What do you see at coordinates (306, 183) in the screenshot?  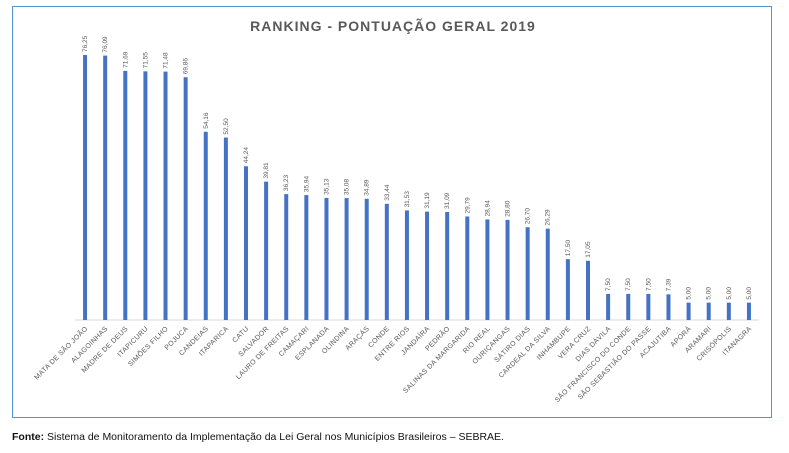 I see `bar-value-label: 35,94` at bounding box center [306, 183].